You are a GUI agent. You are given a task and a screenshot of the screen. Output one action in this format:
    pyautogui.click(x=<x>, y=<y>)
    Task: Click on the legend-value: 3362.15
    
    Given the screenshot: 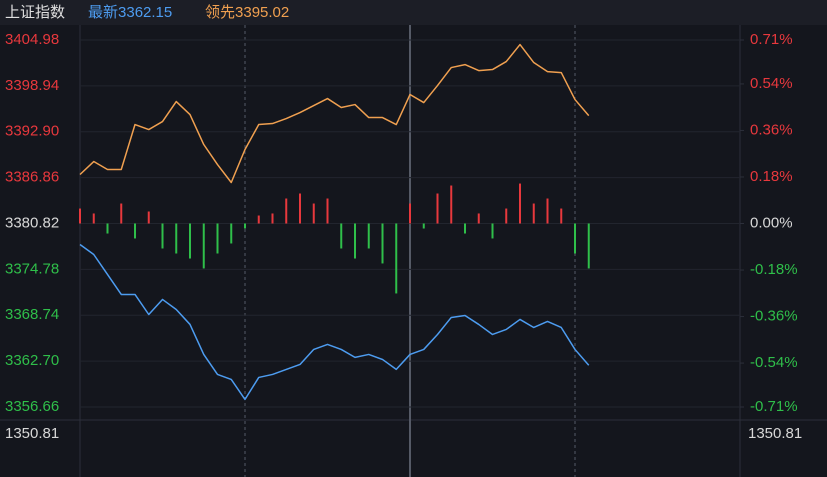 What is the action you would take?
    pyautogui.click(x=145, y=12)
    